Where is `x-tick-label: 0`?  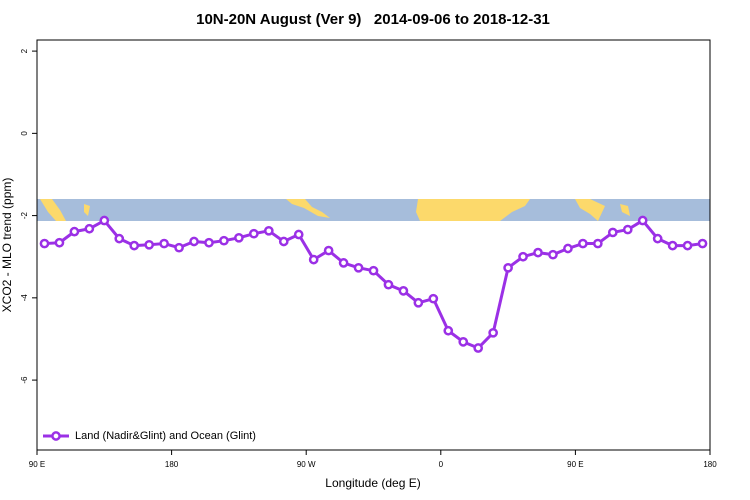
x-tick-label: 0 is located at coordinates (441, 464).